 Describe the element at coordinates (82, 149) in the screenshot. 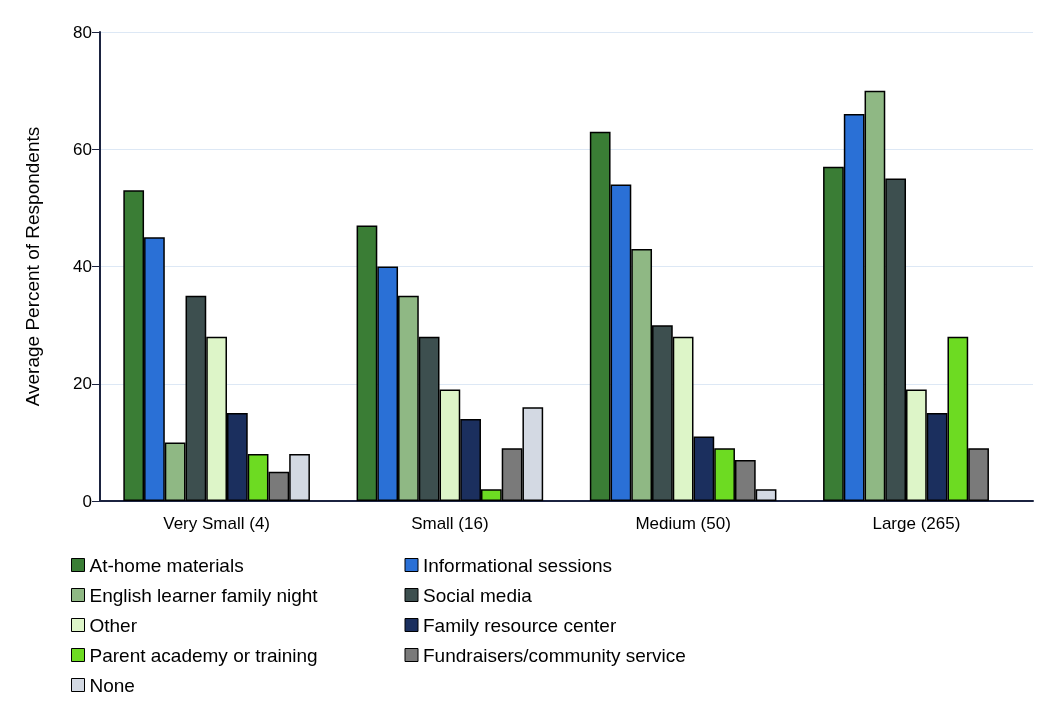

I see `y-tick-label: 60` at that location.